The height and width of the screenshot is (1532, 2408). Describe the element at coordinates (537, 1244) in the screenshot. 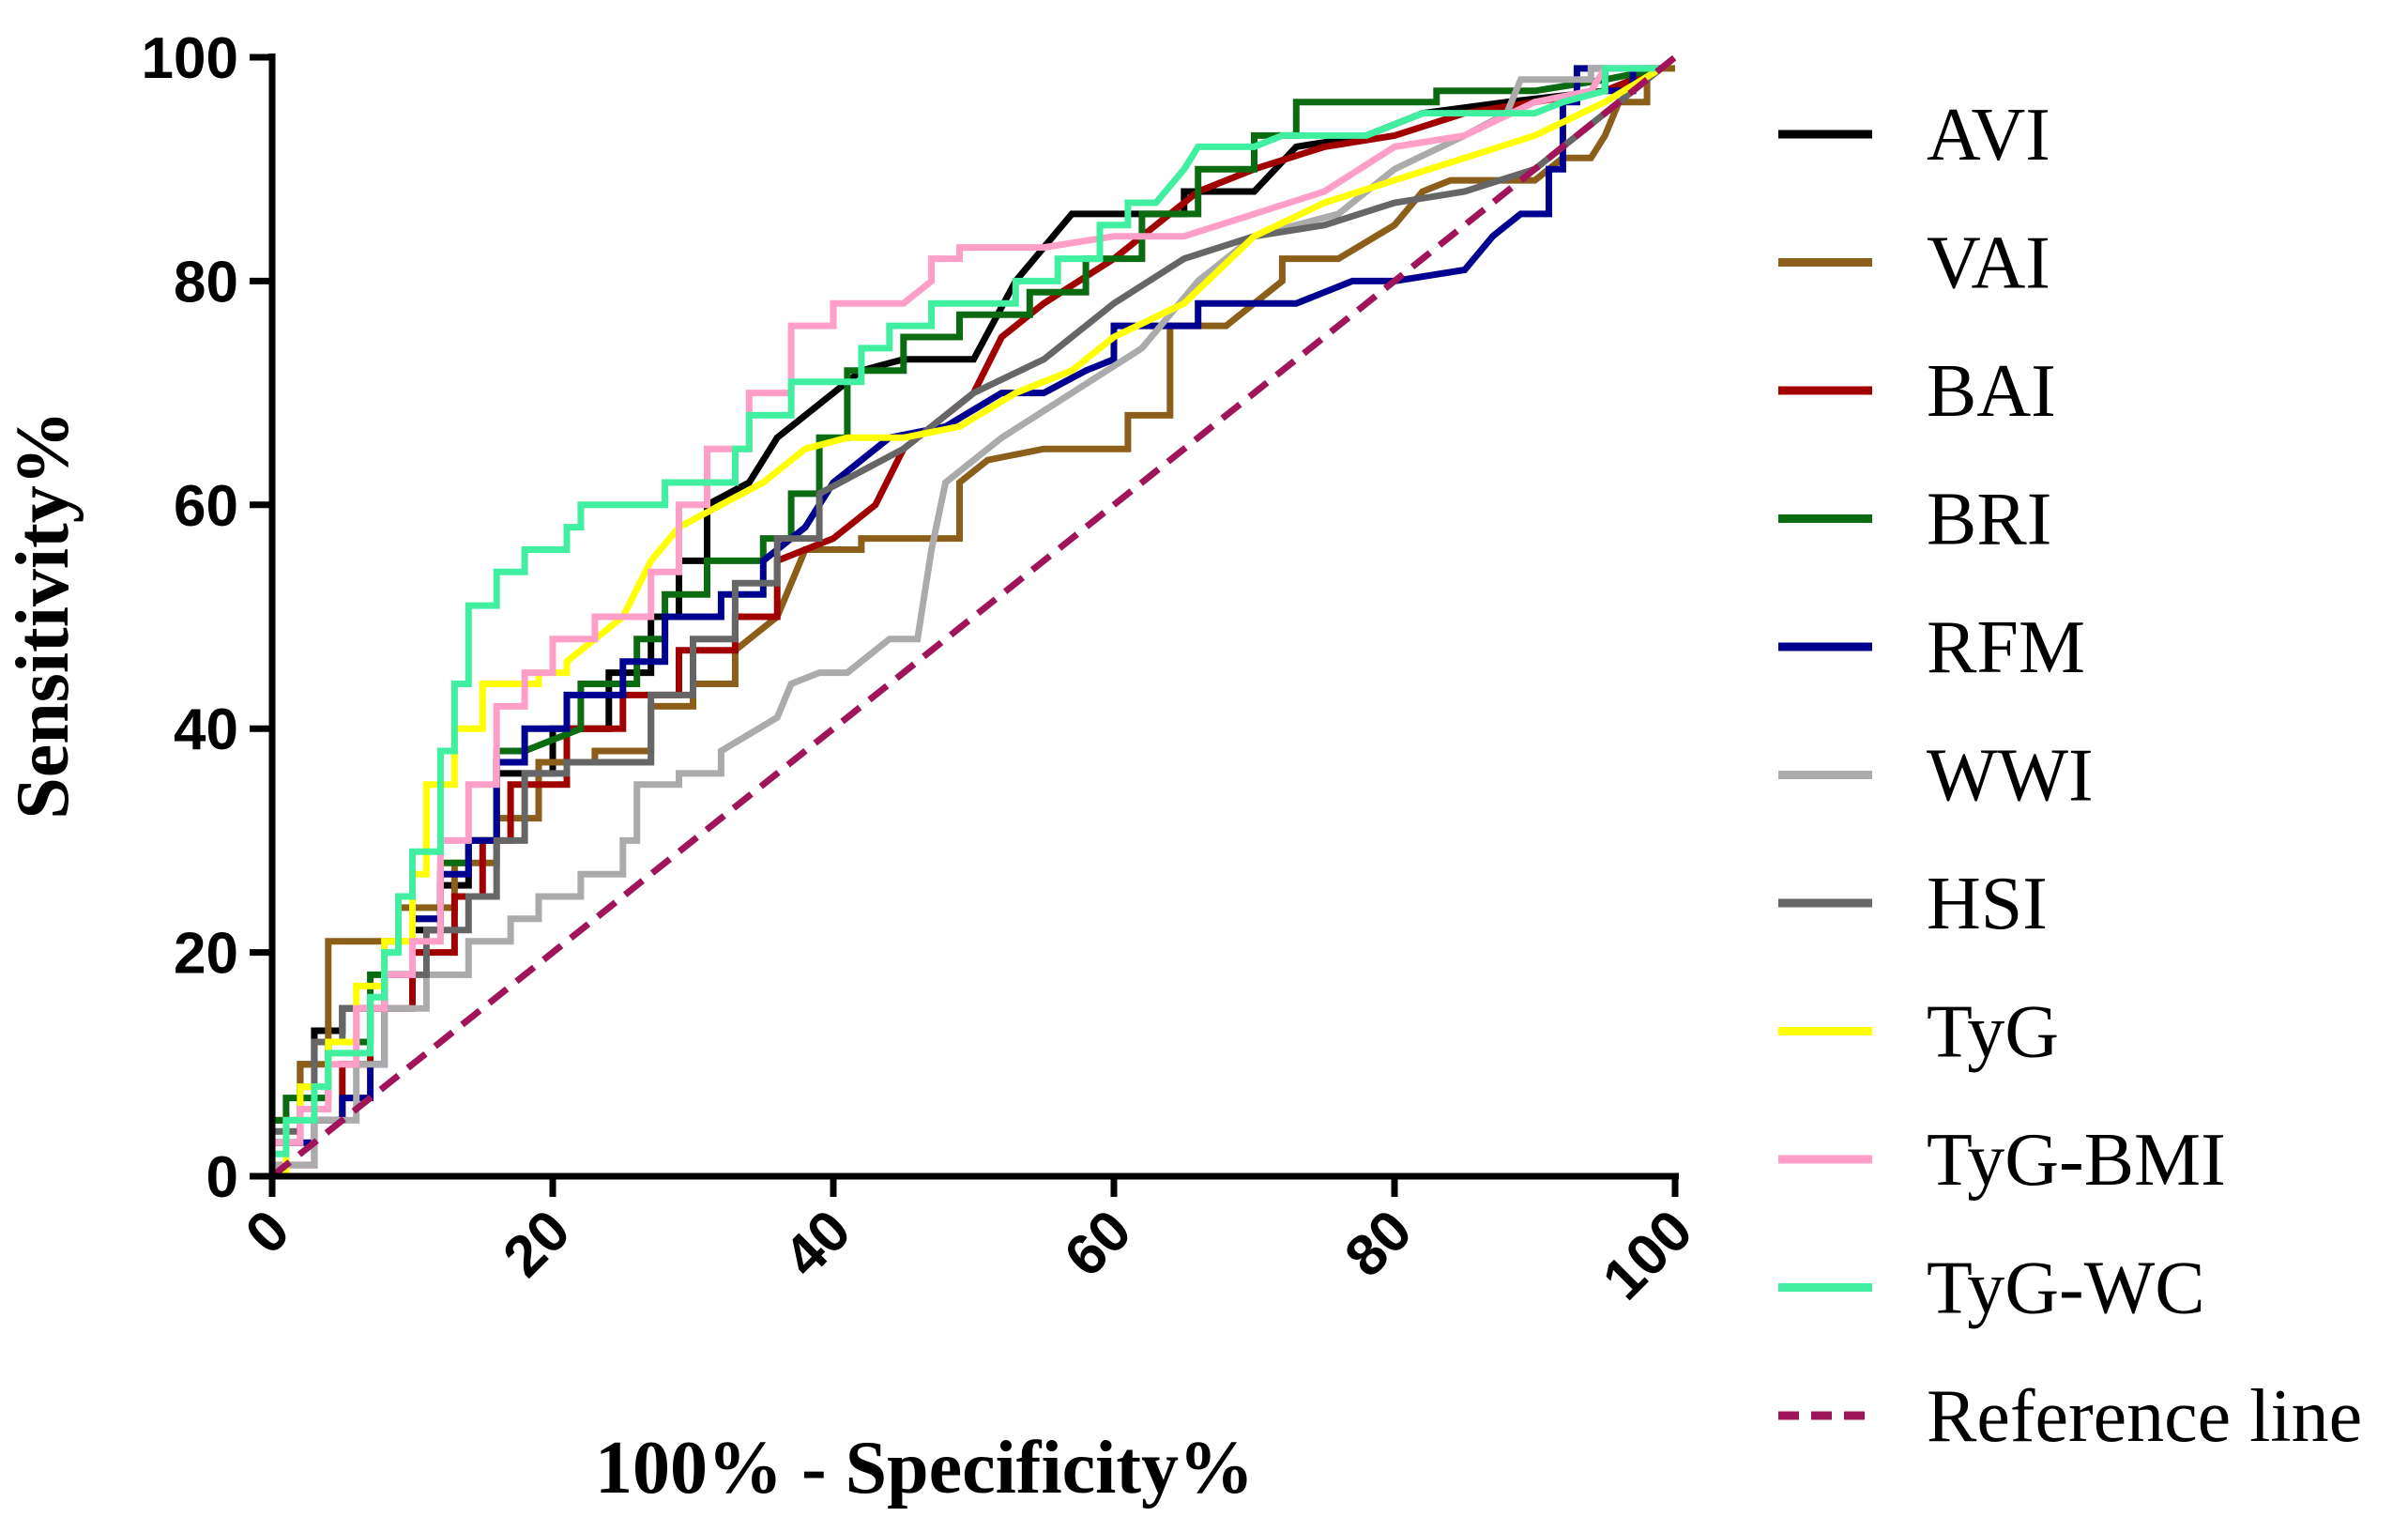

I see `x-tick-label: 20` at that location.